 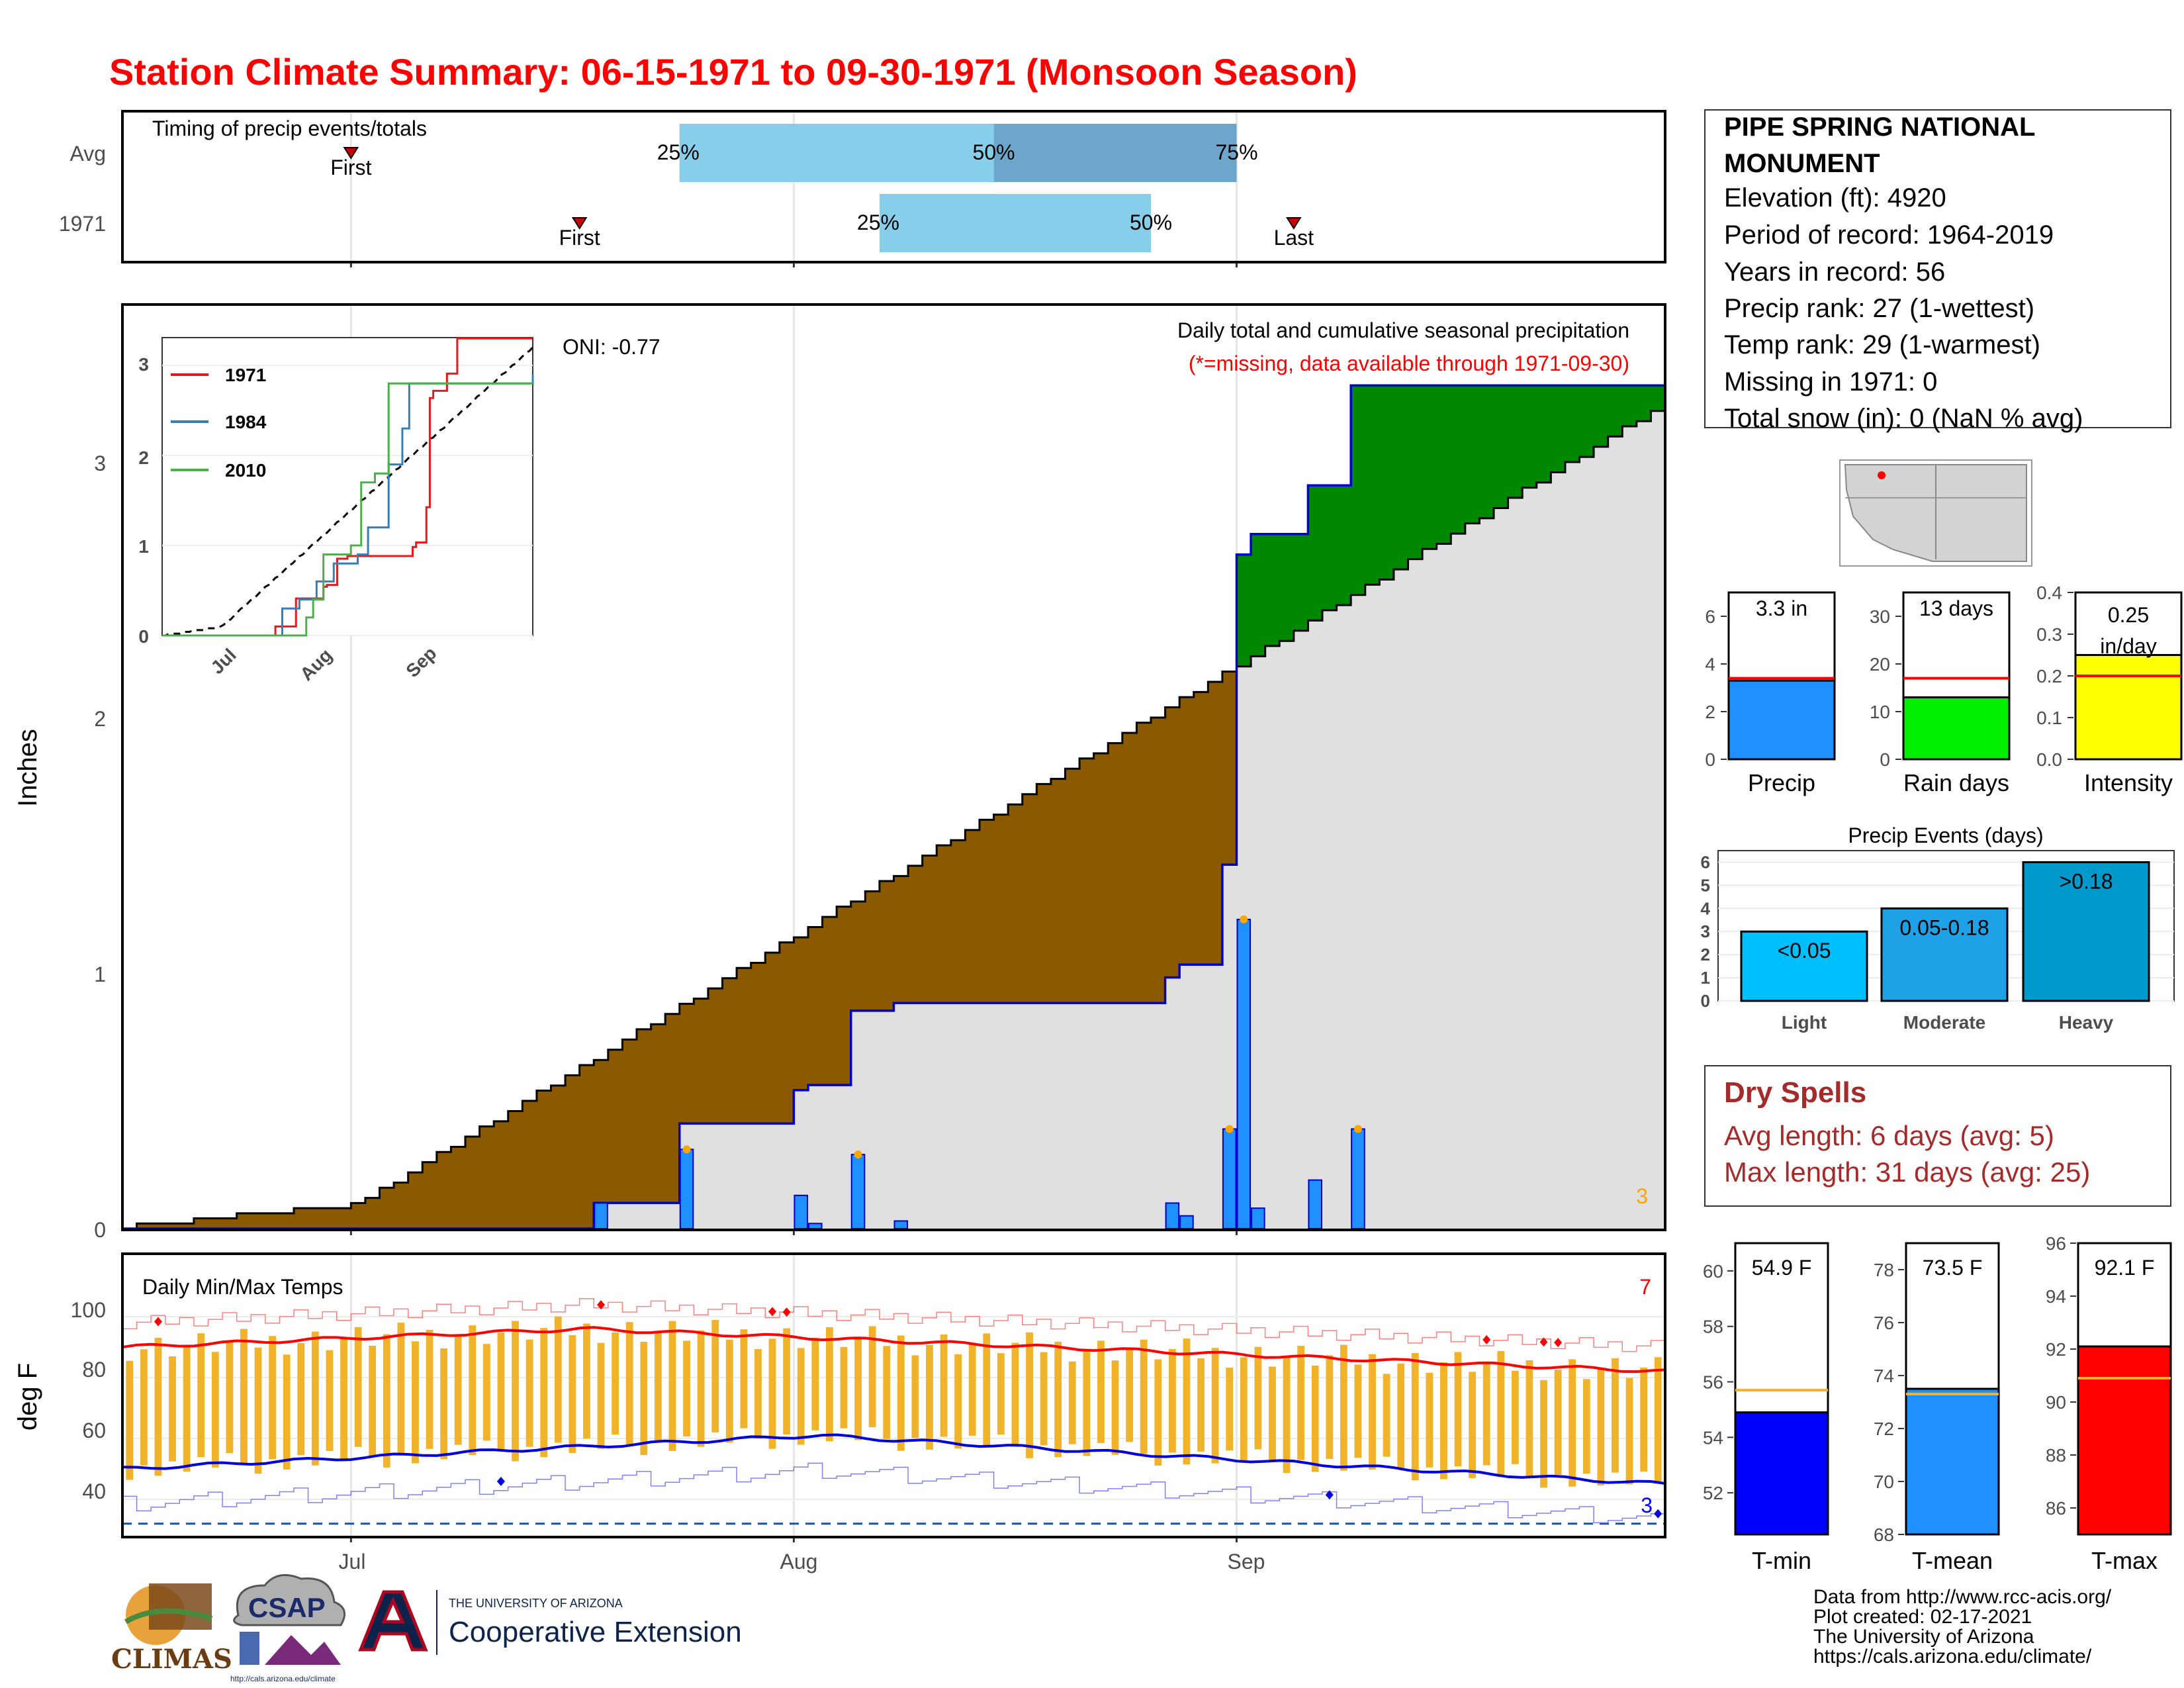 What do you see at coordinates (82, 224) in the screenshot?
I see `timing-row-1971-label: 1971` at bounding box center [82, 224].